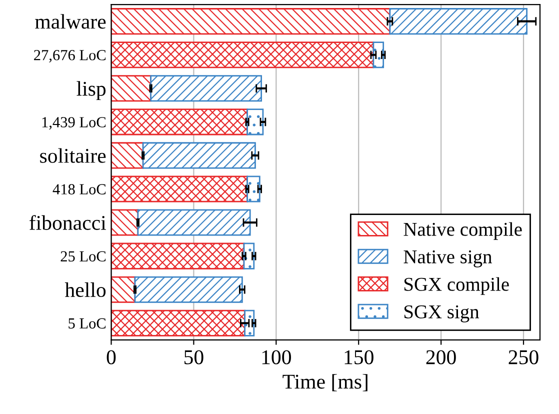 The height and width of the screenshot is (414, 559). Describe the element at coordinates (194, 357) in the screenshot. I see `x-tick-label: 50` at that location.